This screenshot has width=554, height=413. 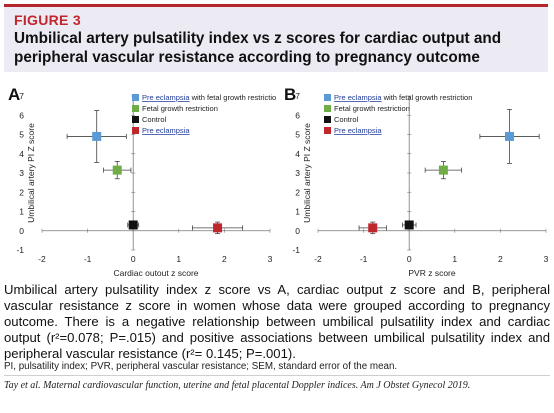 What do you see at coordinates (47, 20) in the screenshot?
I see `figure-label: FIGURE 3` at bounding box center [47, 20].